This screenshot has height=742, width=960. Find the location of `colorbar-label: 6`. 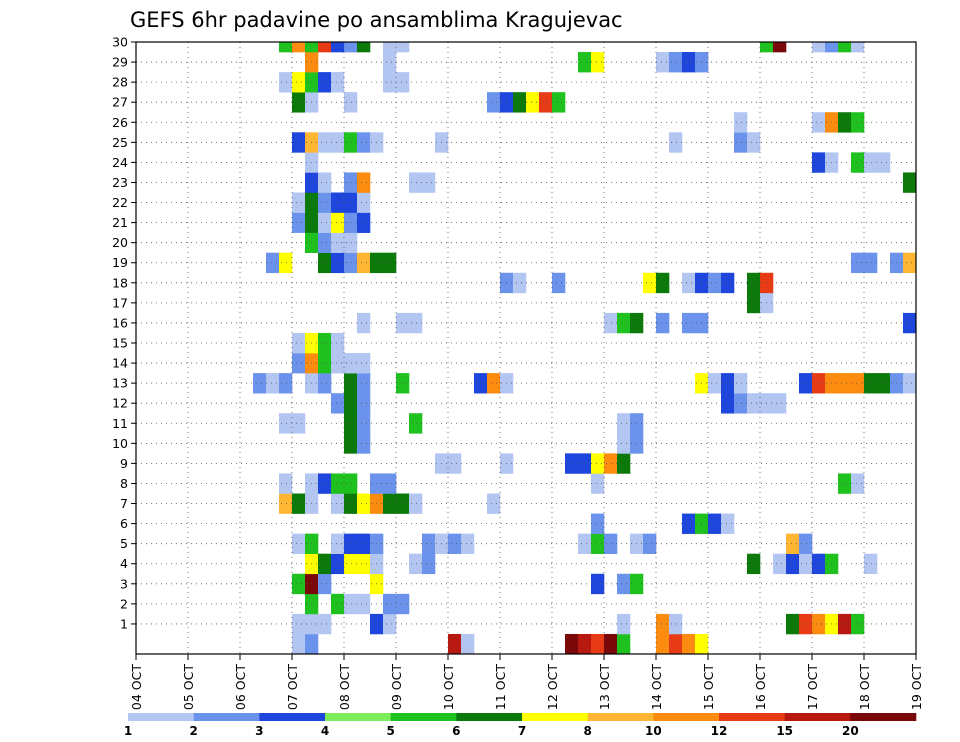

colorbar-label: 6 is located at coordinates (456, 731).